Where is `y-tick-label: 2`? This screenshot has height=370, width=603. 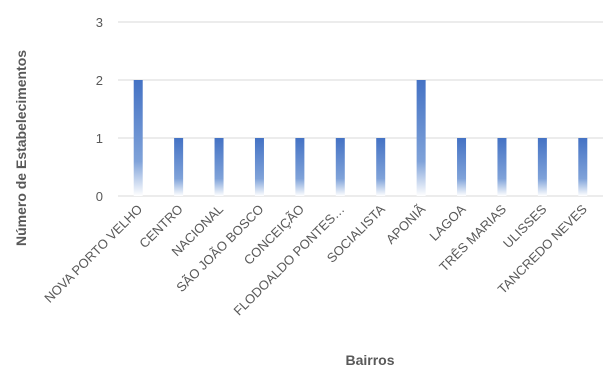 y-tick-label: 2 is located at coordinates (99, 80).